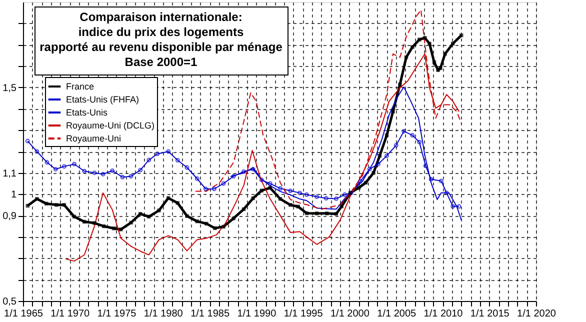  I want to click on x-tick-label: 1/1 1990, so click(257, 314).